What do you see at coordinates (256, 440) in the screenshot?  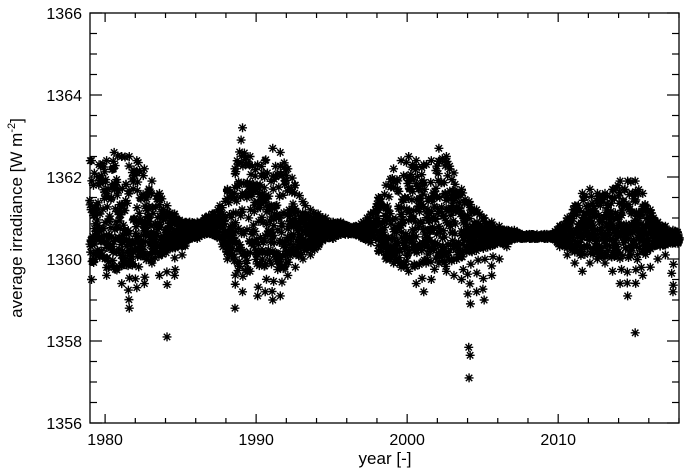 I see `x-tick-label: 1990` at bounding box center [256, 440].